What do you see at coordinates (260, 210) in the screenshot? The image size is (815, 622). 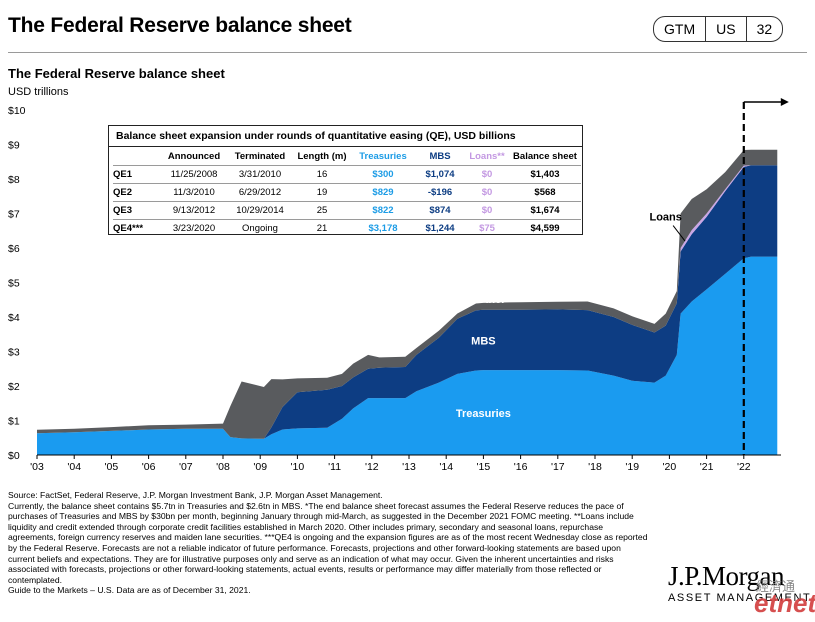 I see `qe-terminated: 10/29/2014` at bounding box center [260, 210].